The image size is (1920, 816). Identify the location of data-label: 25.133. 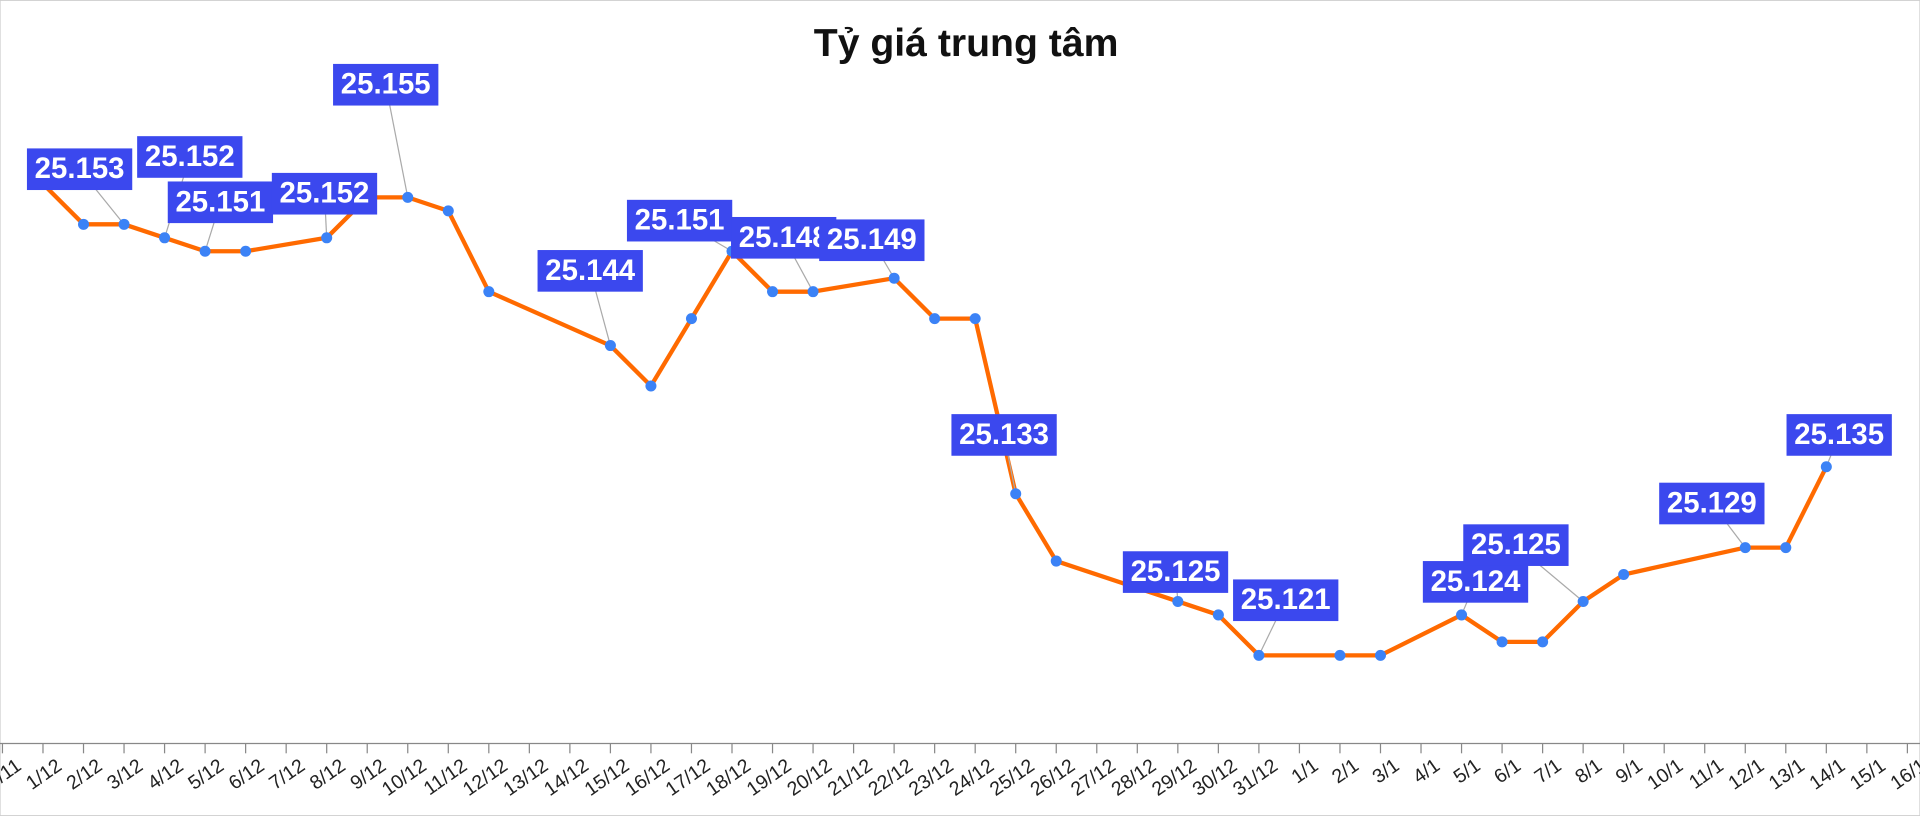
(1004, 434).